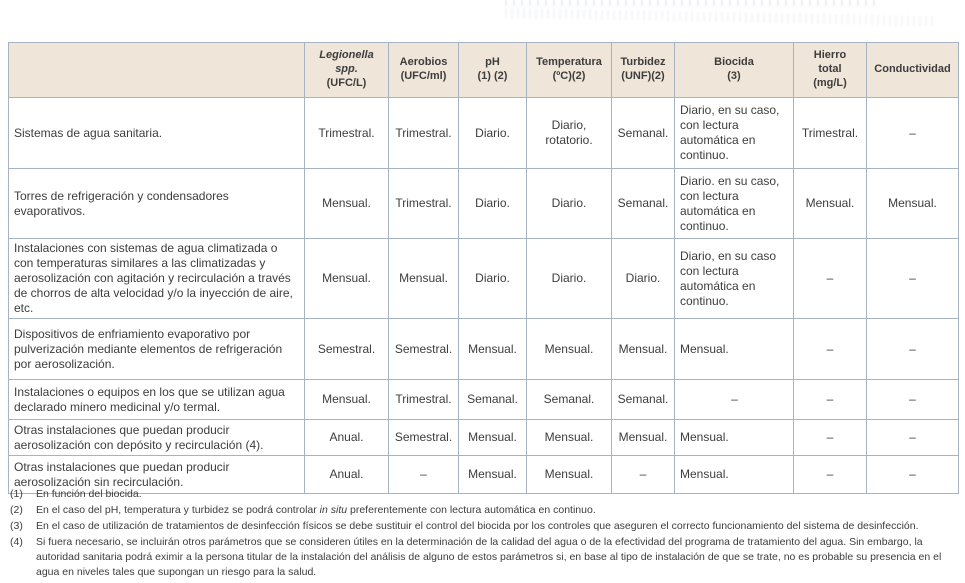 Image resolution: width=965 pixels, height=583 pixels. I want to click on footnote-text-italic: in situ, so click(333, 510).